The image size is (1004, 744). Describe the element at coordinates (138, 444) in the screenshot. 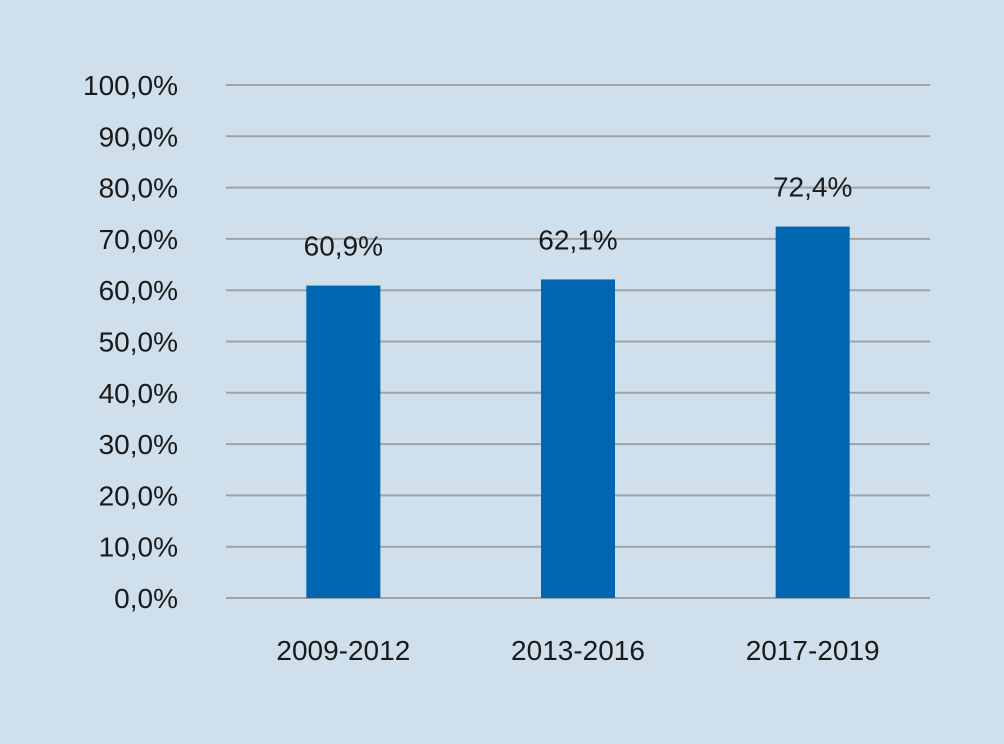

I see `y-tick-label: 30,0%` at that location.